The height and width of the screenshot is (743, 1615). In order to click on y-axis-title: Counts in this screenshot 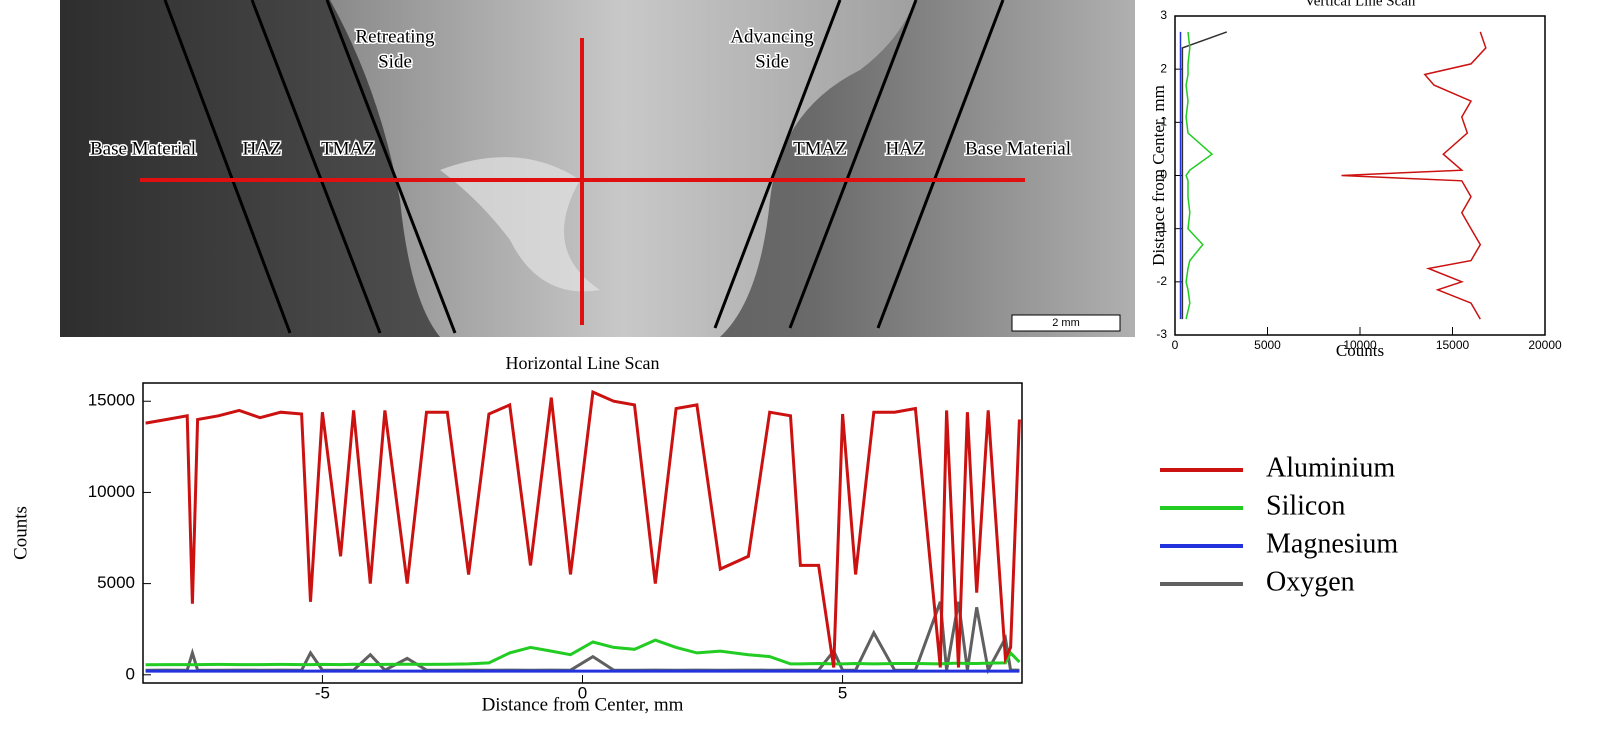, I will do `click(20, 533)`.